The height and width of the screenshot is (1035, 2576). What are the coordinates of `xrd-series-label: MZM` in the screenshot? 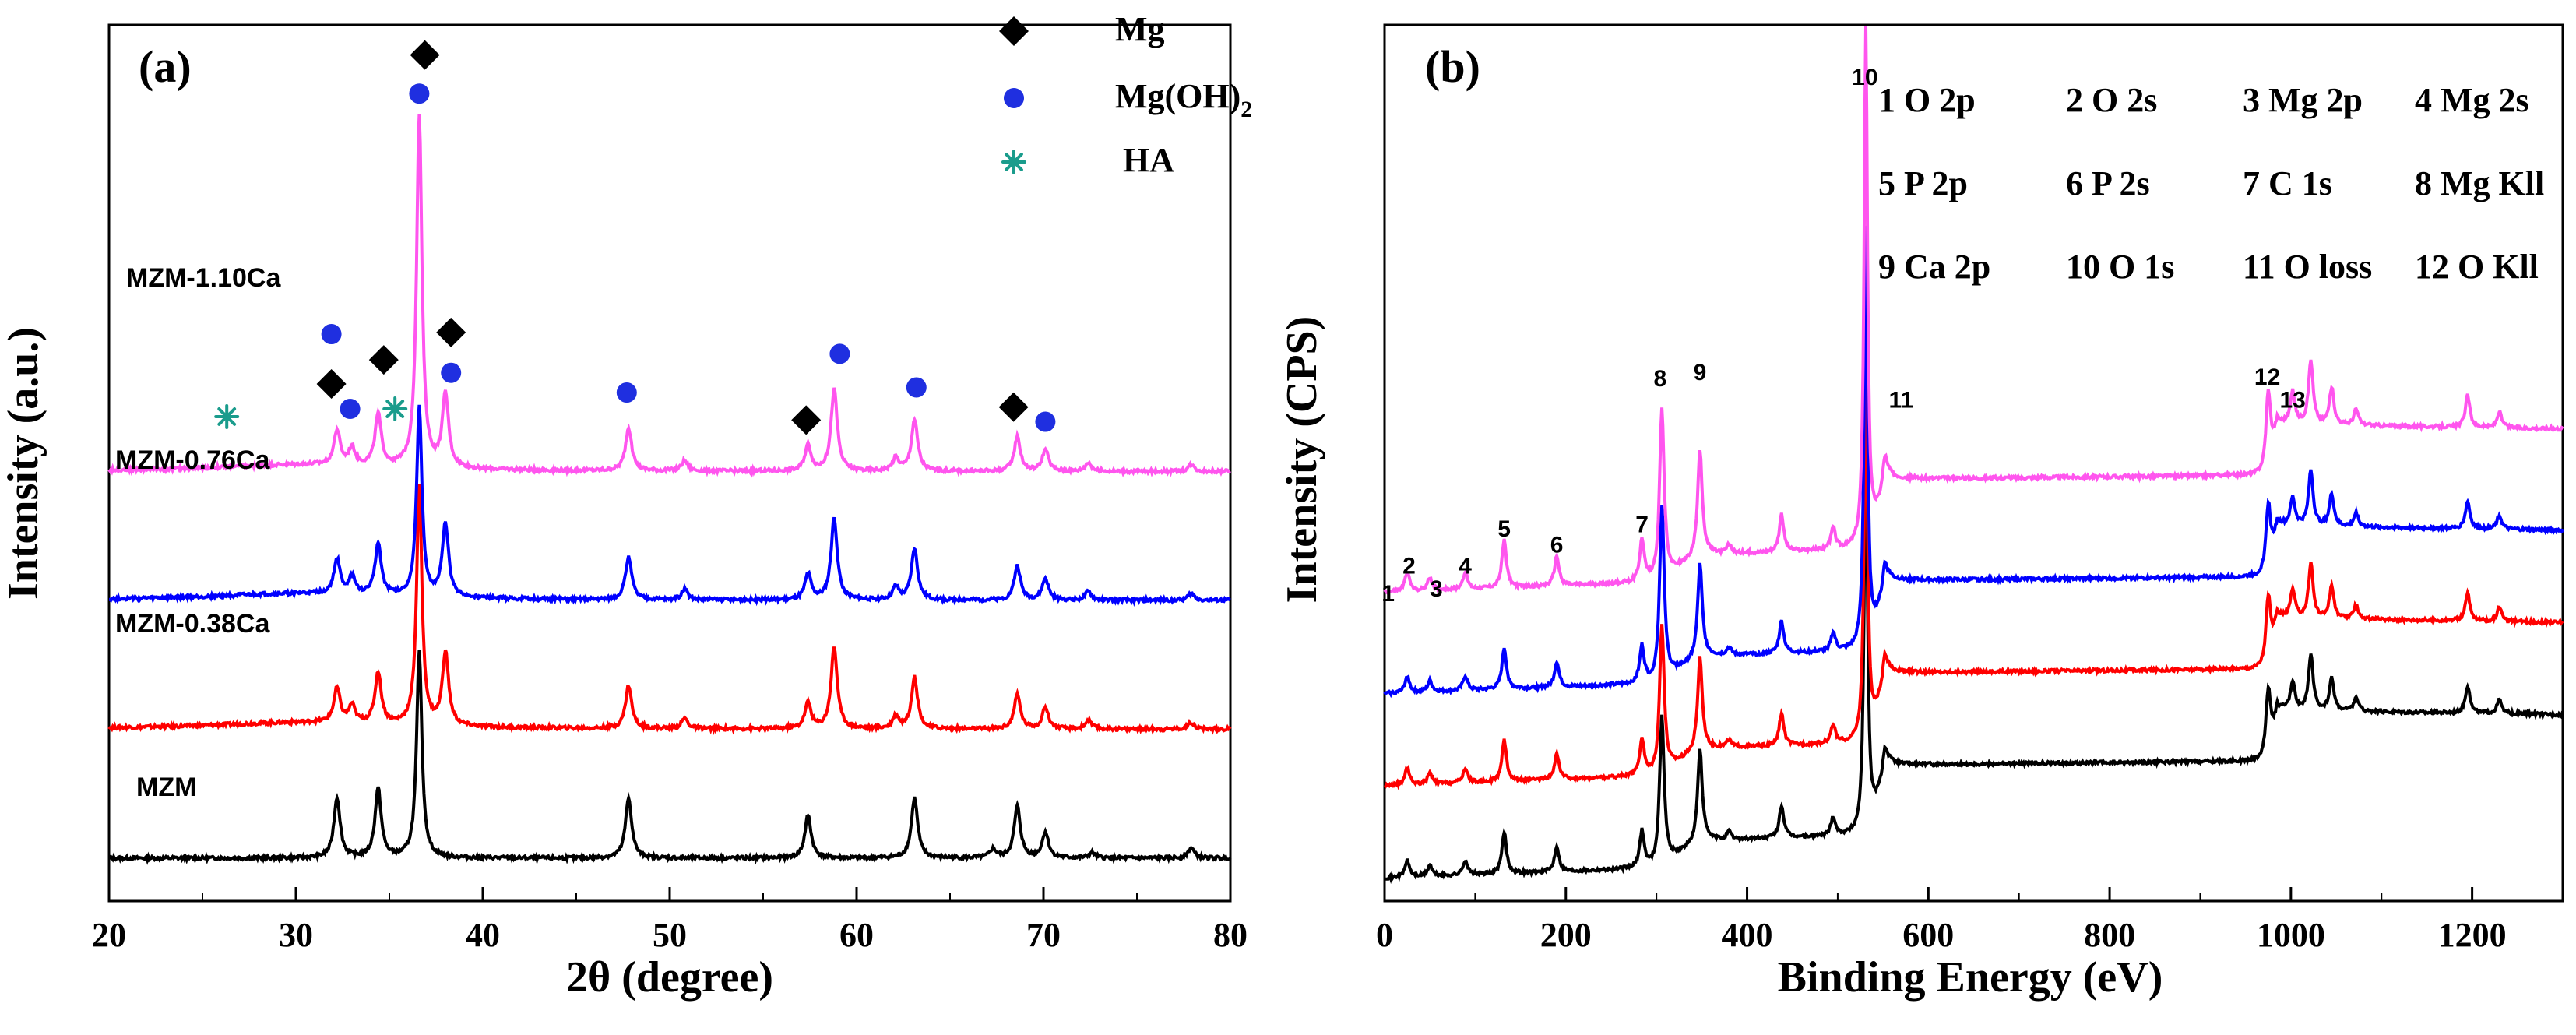 It's located at (166, 787).